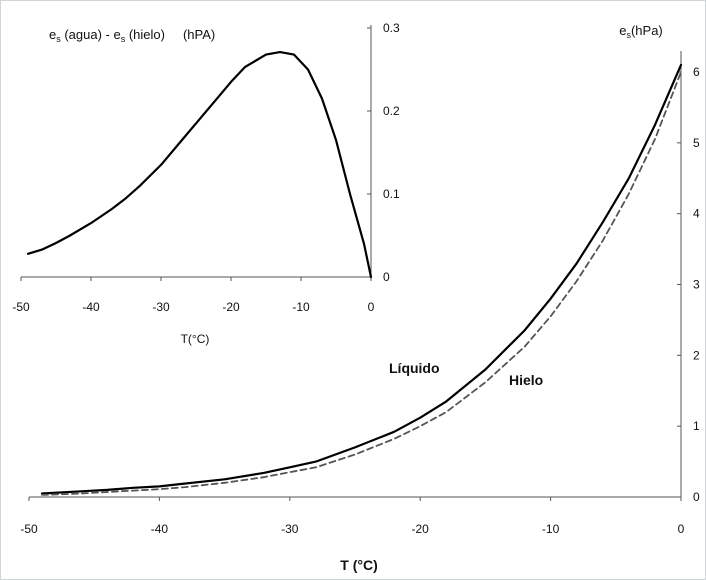  I want to click on main-x-tick-label: -30, so click(290, 529).